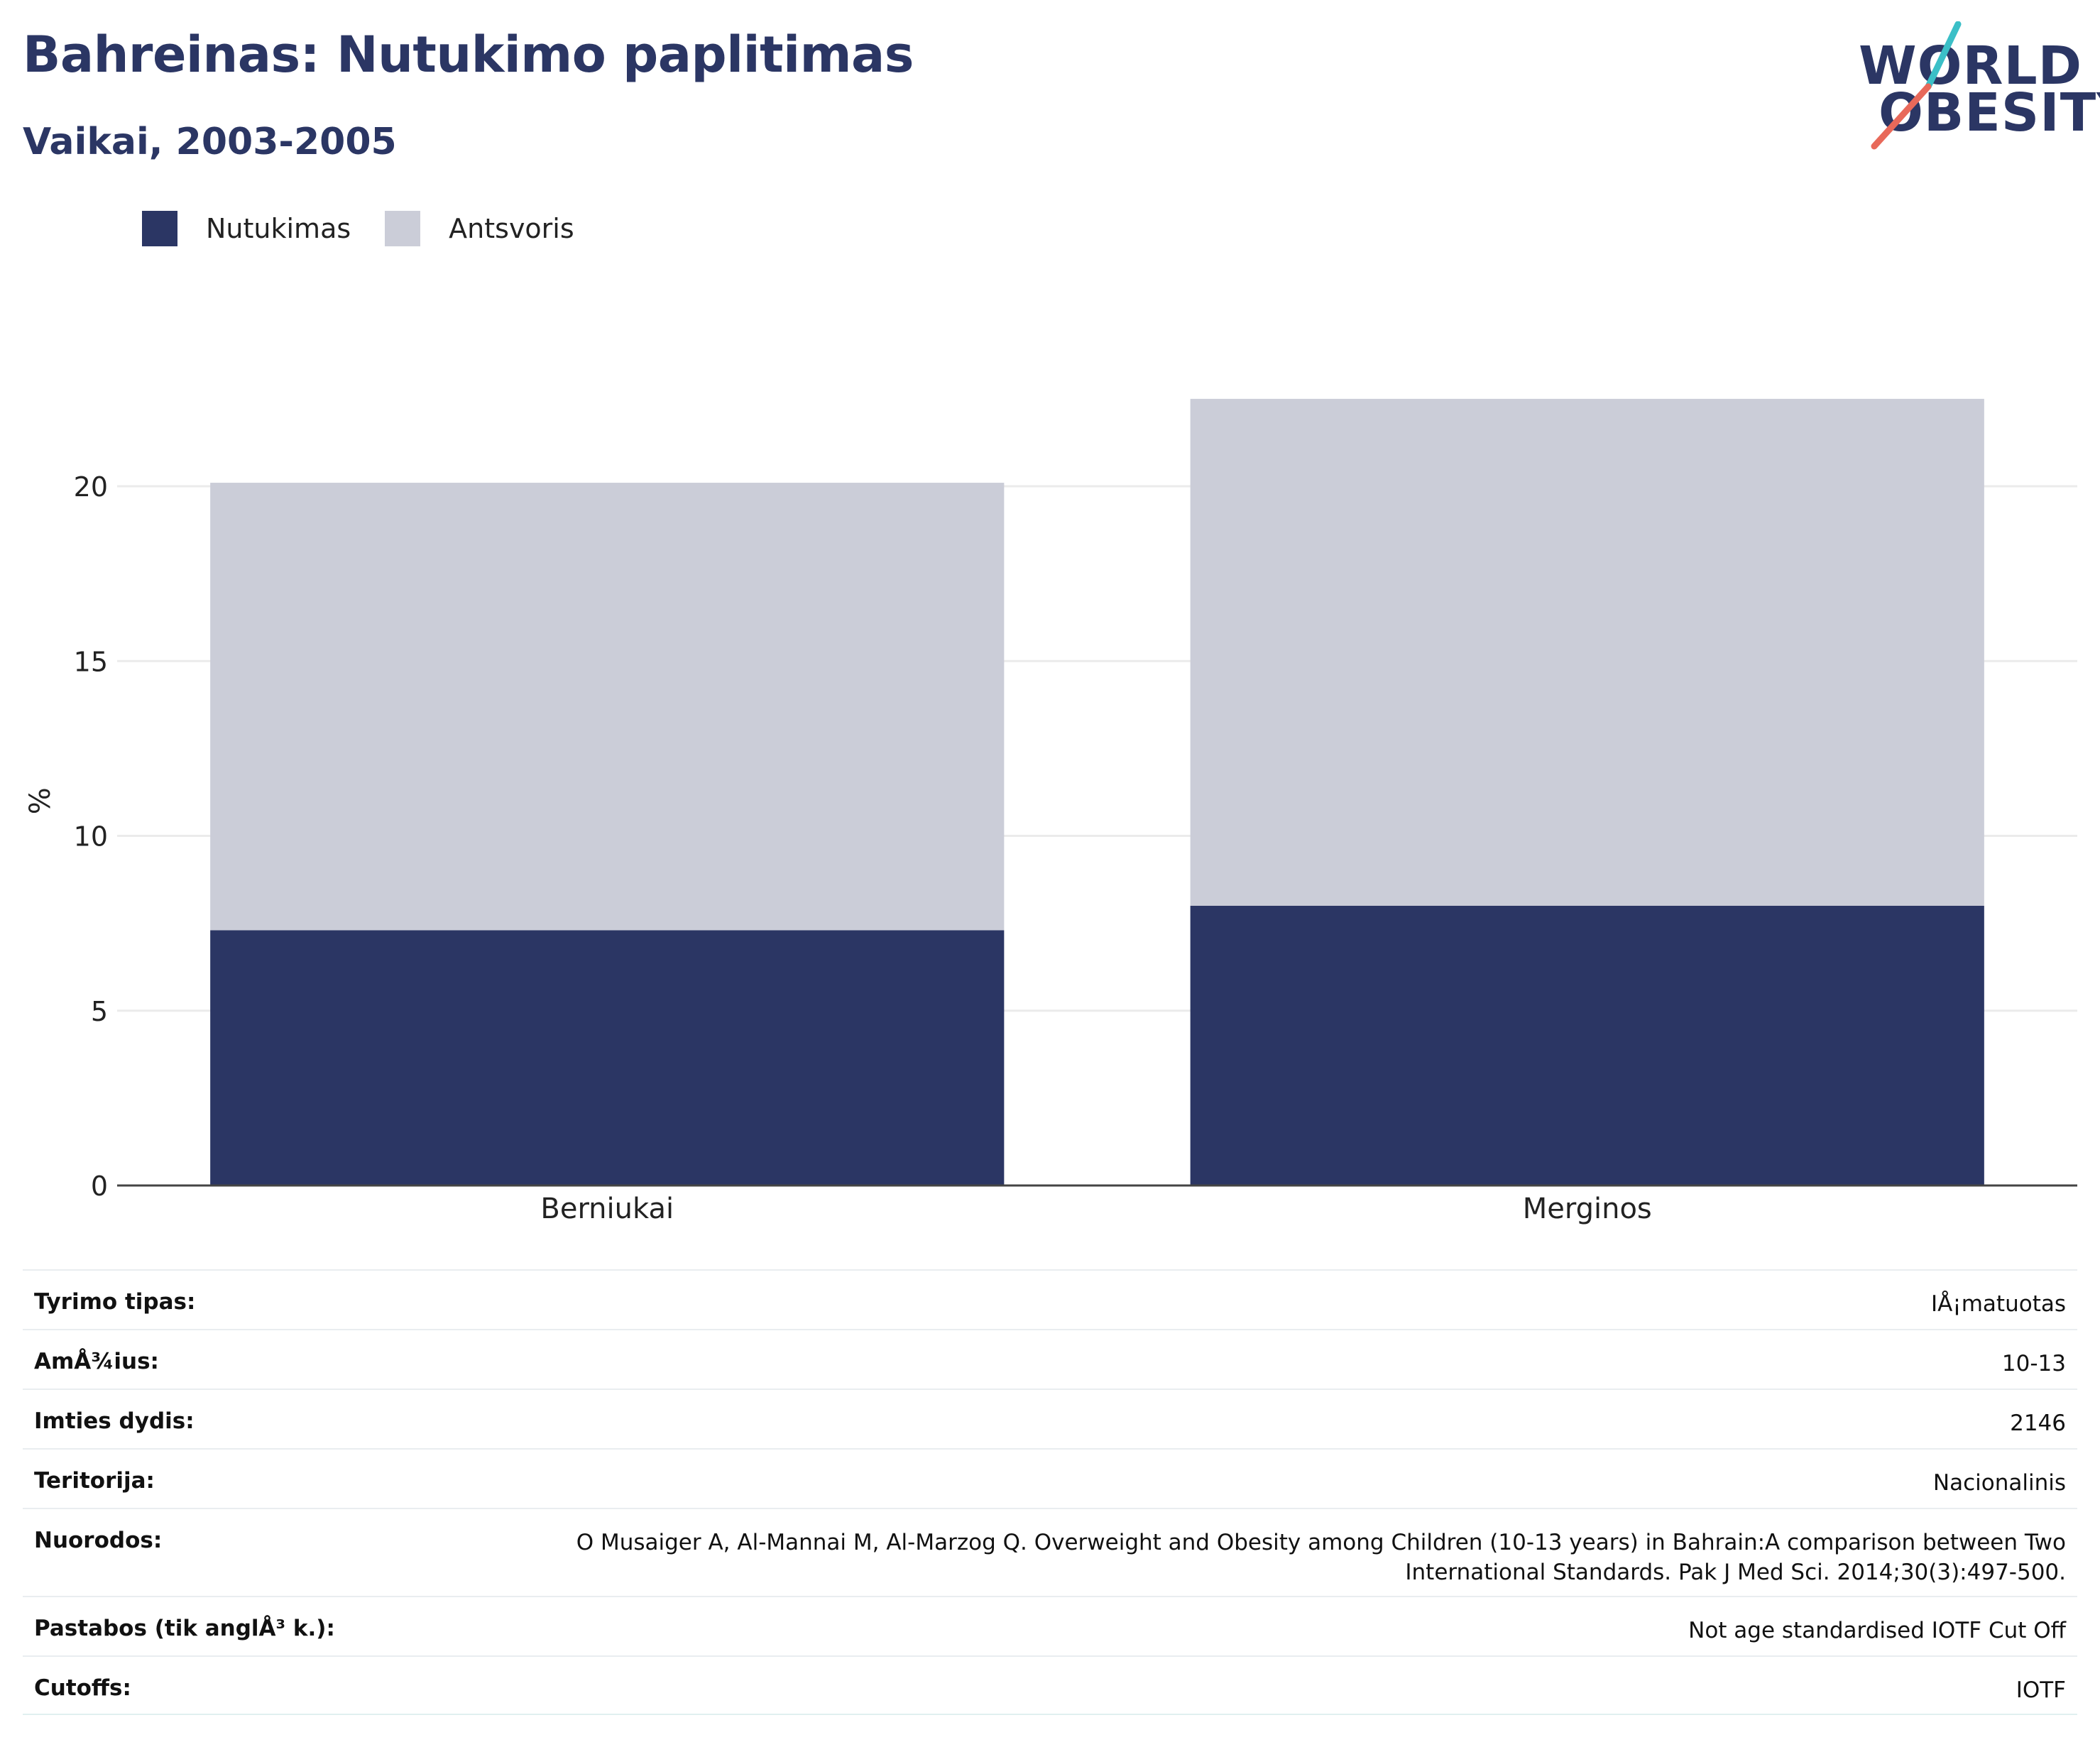 The image size is (2100, 1747). I want to click on y-tick-label: 20, so click(91, 487).